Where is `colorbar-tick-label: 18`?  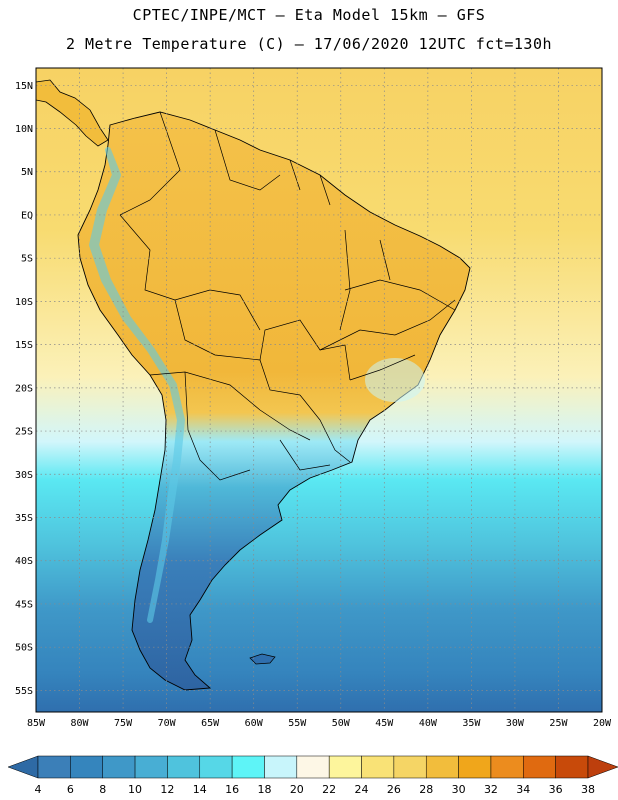 colorbar-tick-label: 18 is located at coordinates (264, 789).